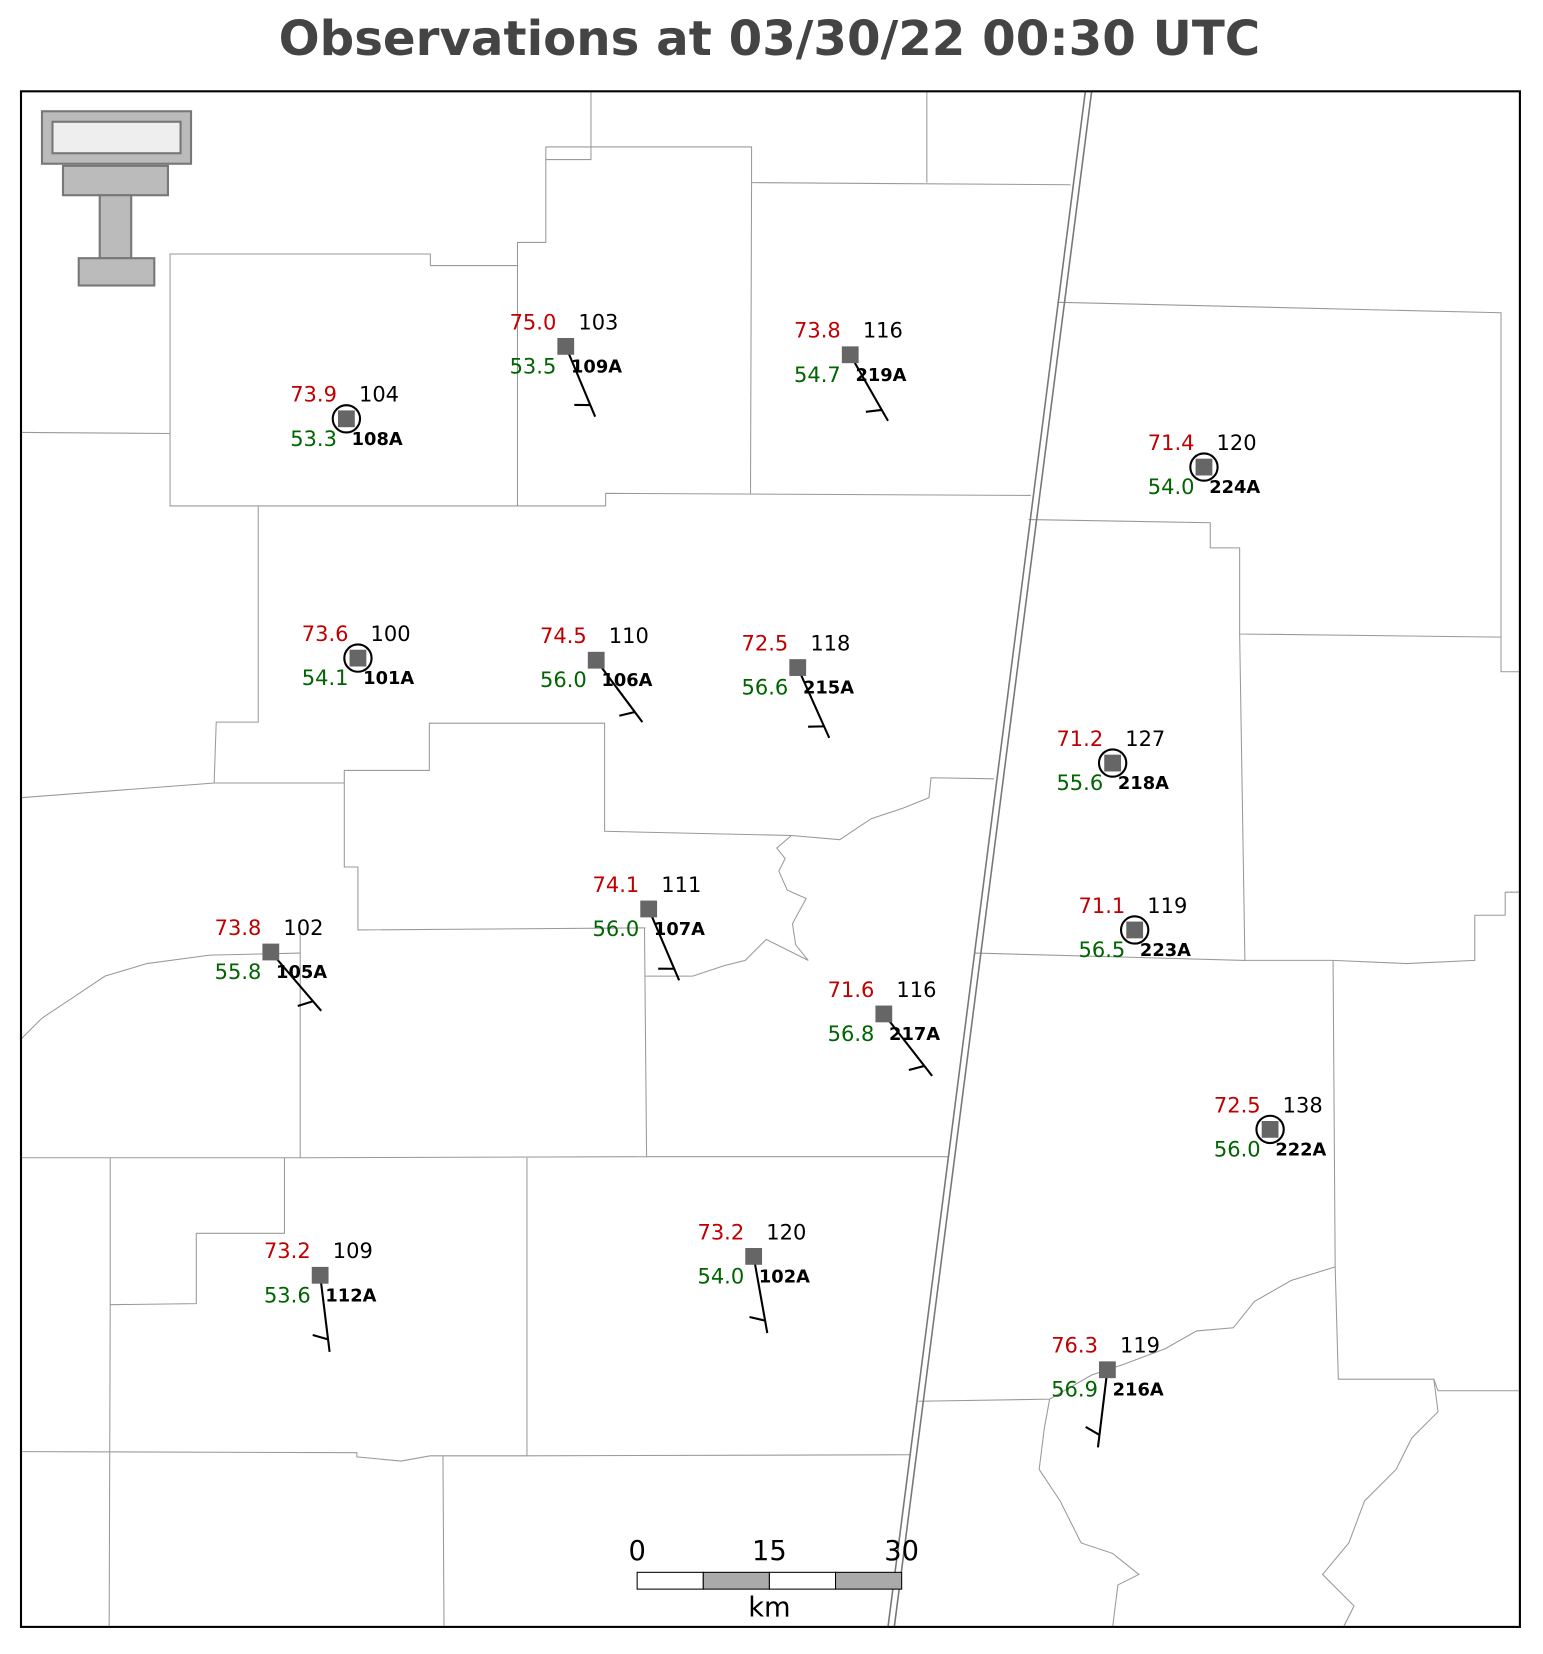 This screenshot has width=1543, height=1654. Describe the element at coordinates (287, 1295) in the screenshot. I see `dewpoint: 53.6` at that location.